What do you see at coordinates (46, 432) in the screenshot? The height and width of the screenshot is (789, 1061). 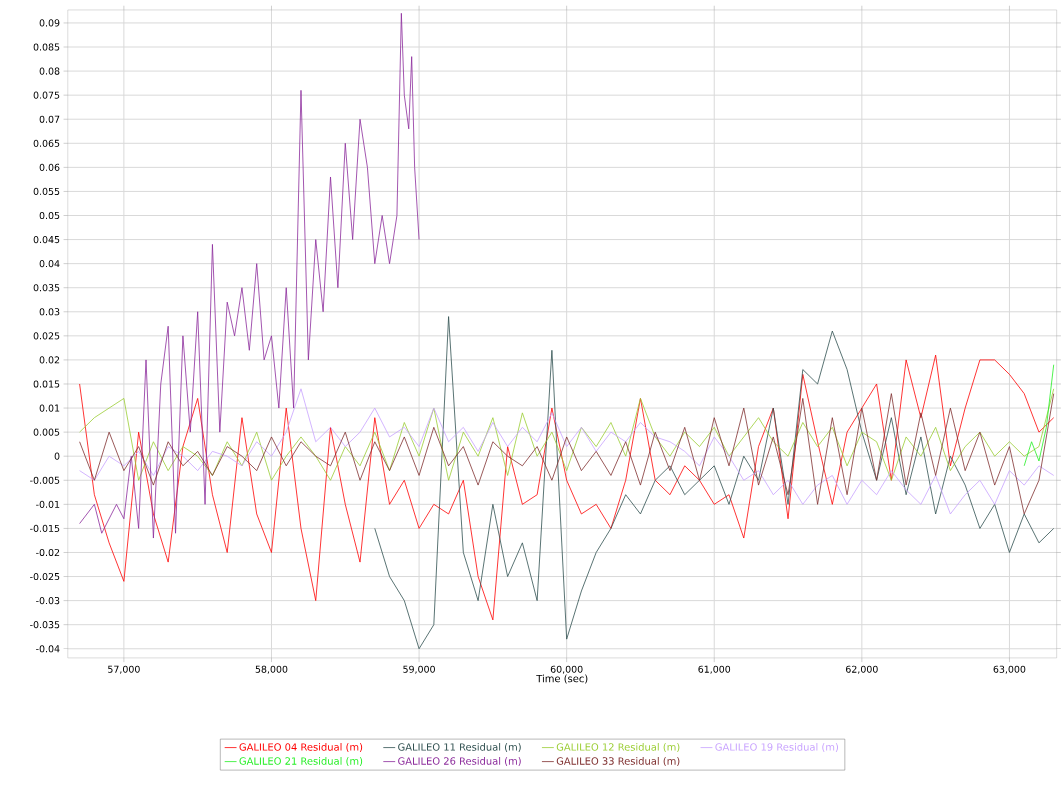 I see `y-tick-label: 0.005` at bounding box center [46, 432].